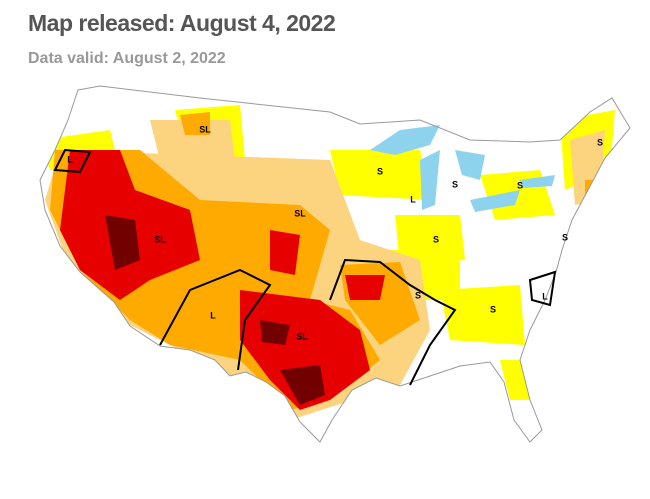  Describe the element at coordinates (182, 23) in the screenshot. I see `title: Map released: August 4, 2022` at that location.